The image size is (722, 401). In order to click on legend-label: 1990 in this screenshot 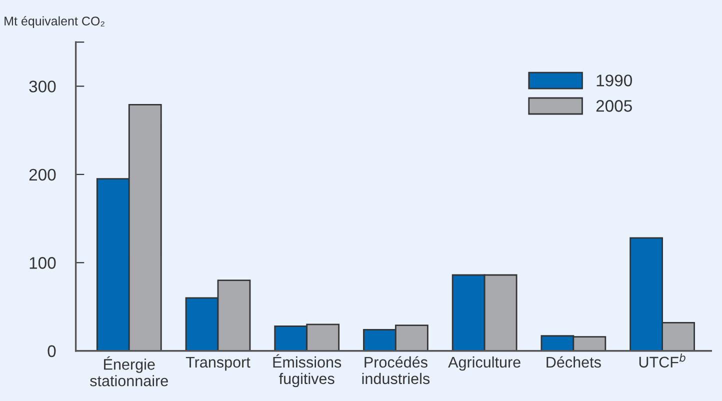, I will do `click(614, 80)`.